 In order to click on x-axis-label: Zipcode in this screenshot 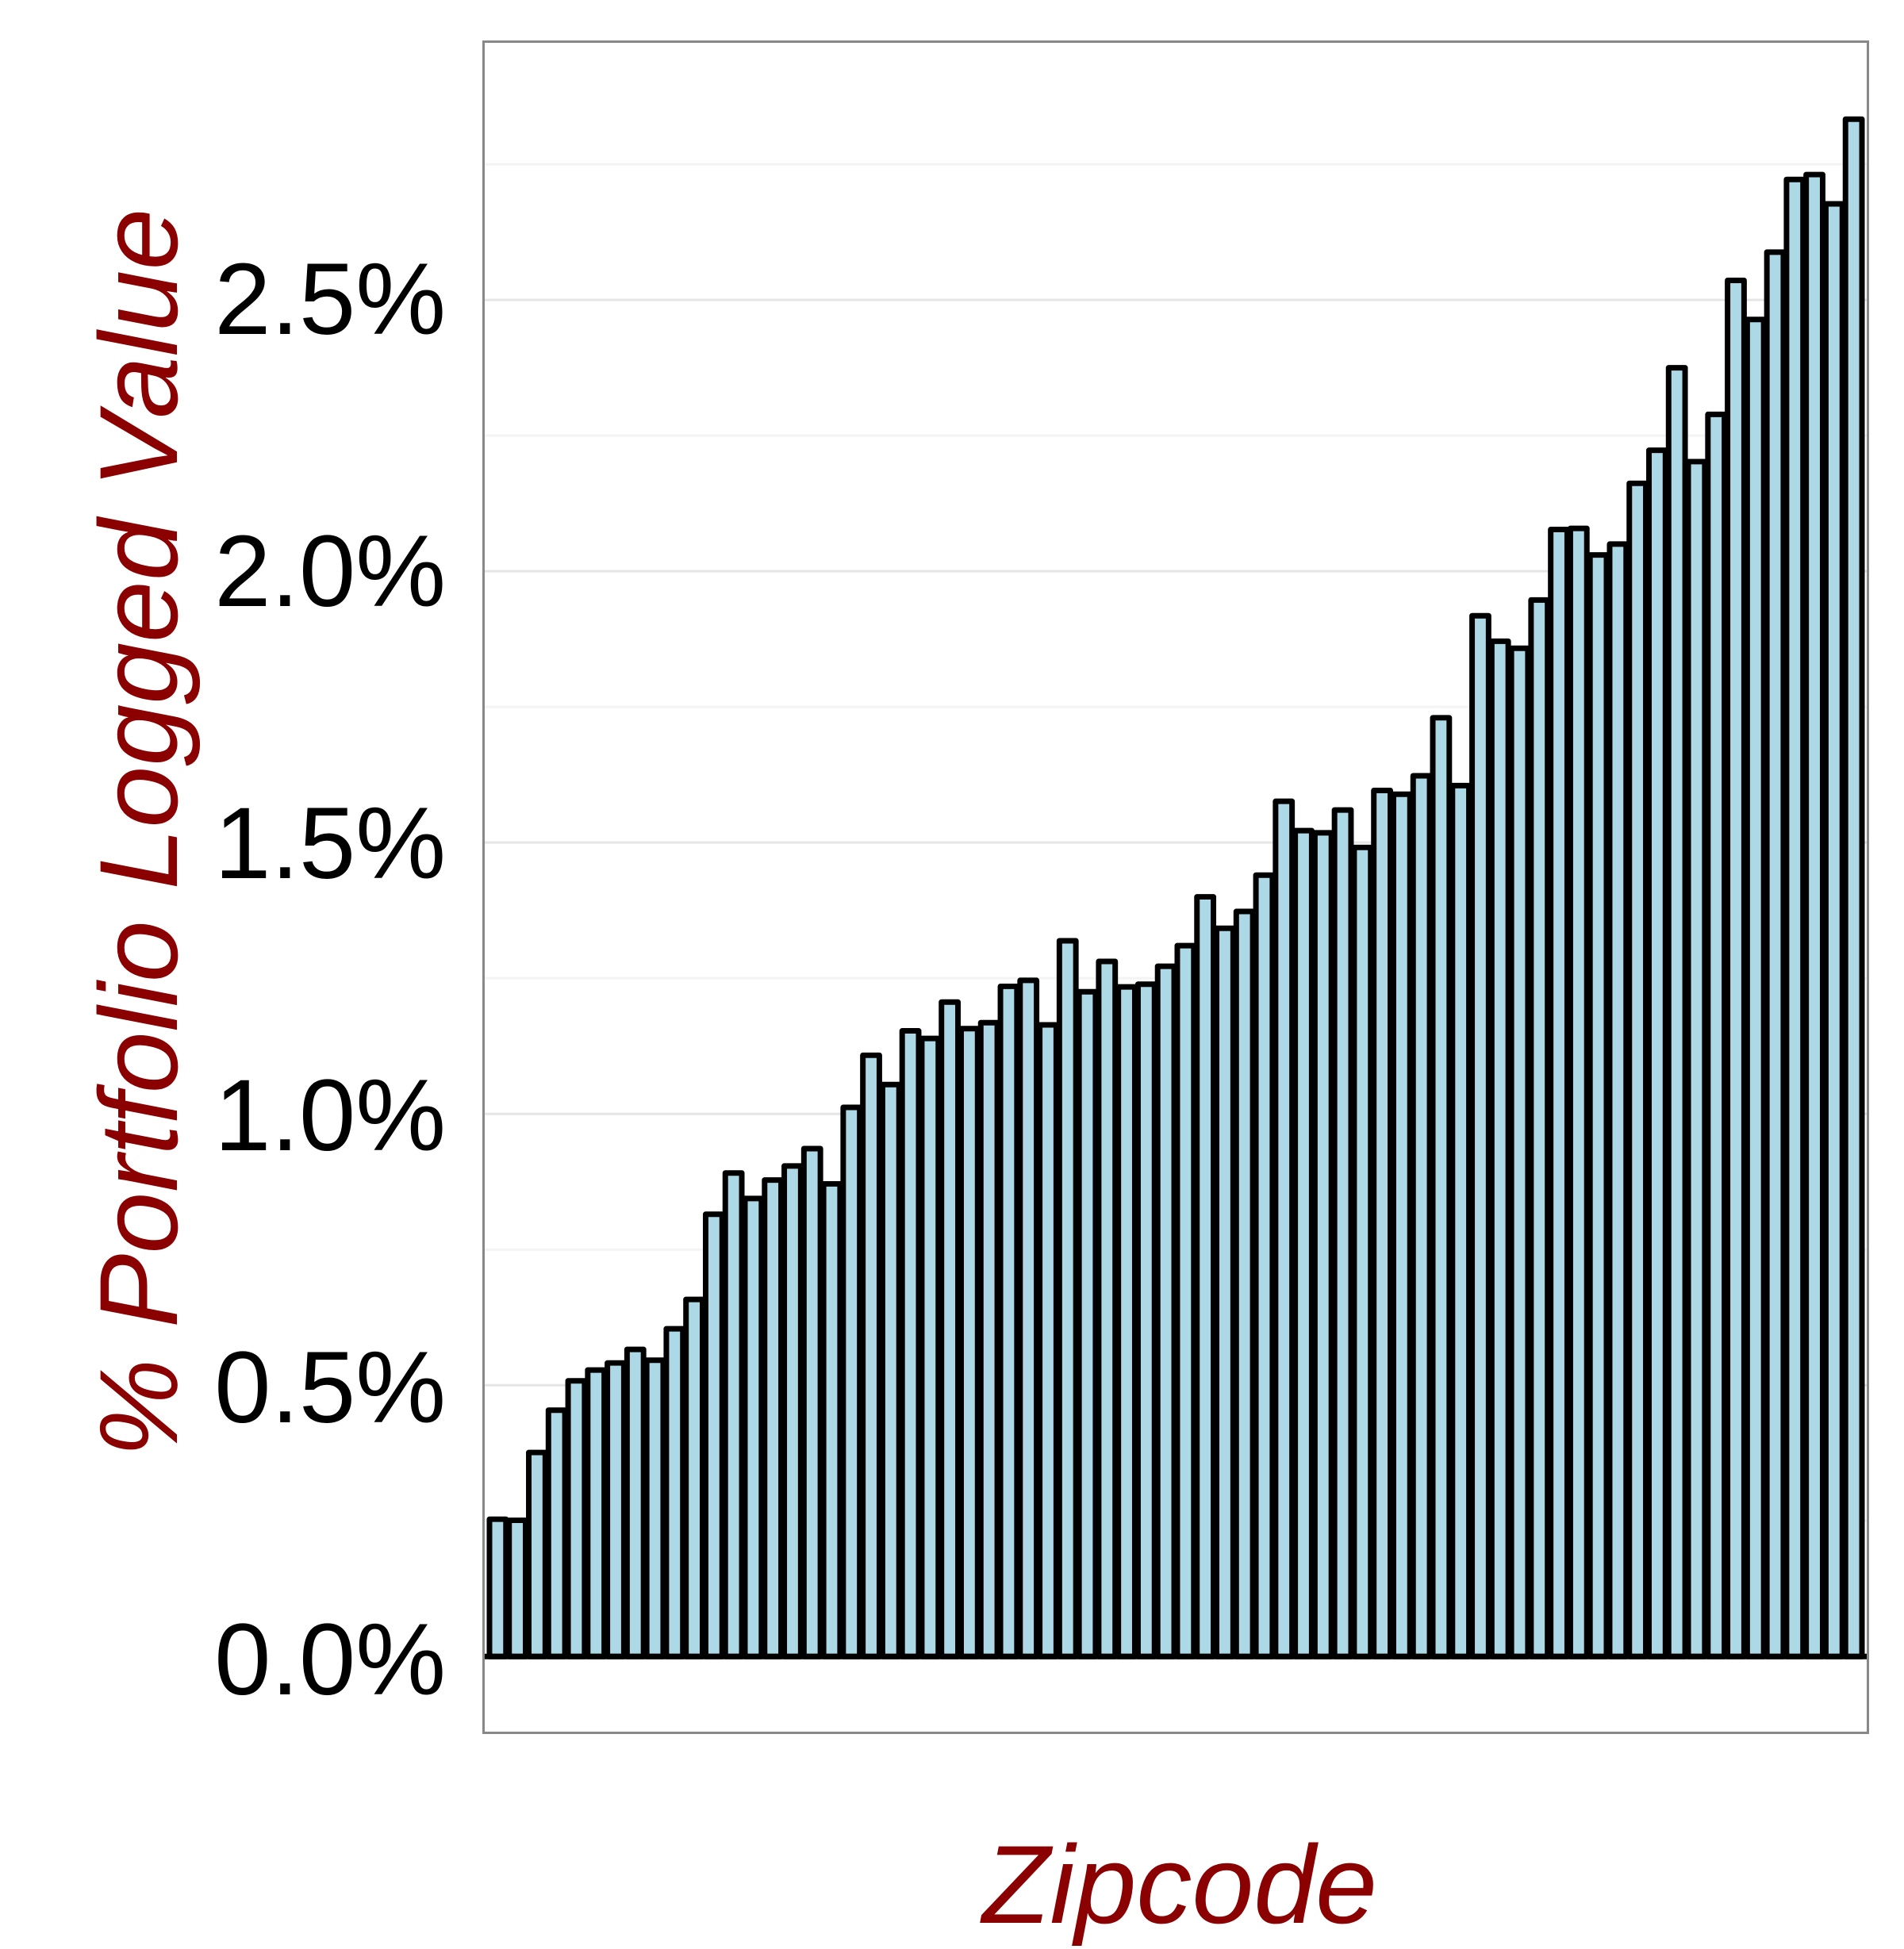, I will do `click(1179, 1884)`.